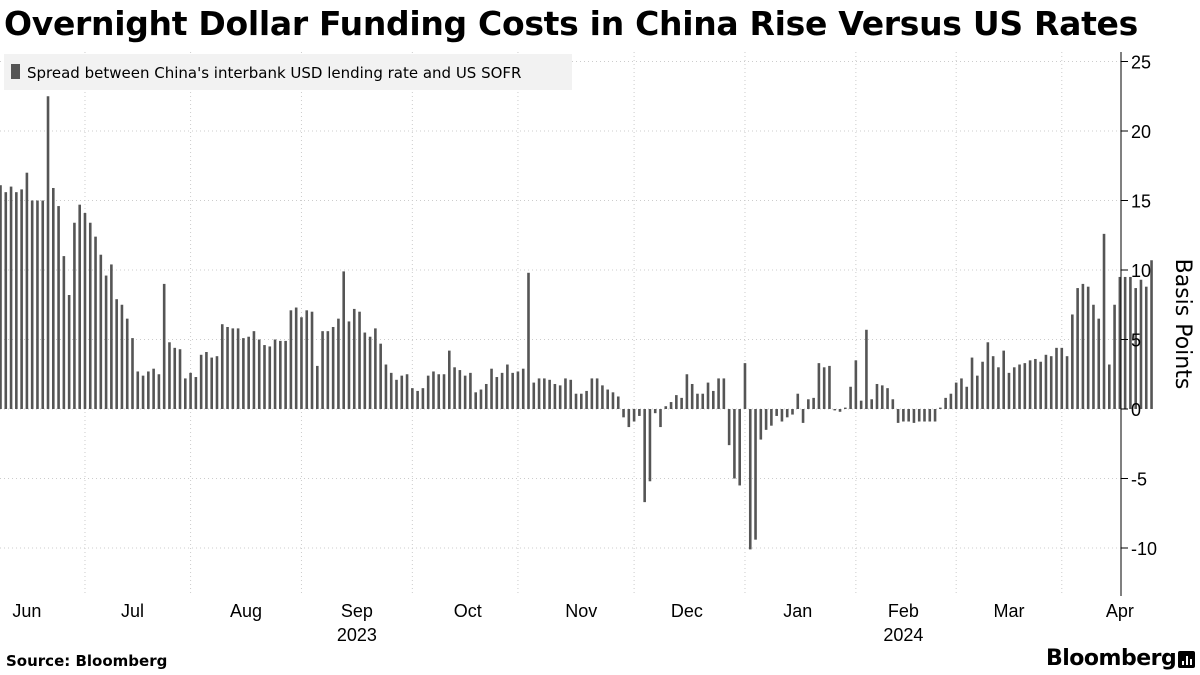 The image size is (1200, 675). What do you see at coordinates (581, 611) in the screenshot?
I see `x-tick-label: Nov` at bounding box center [581, 611].